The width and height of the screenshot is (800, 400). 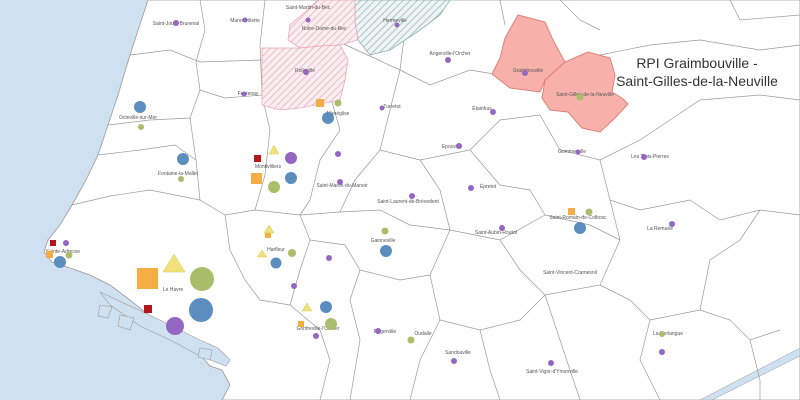 What do you see at coordinates (496, 233) in the screenshot?
I see `label-saint-aubin-routot: Saint-Aubin-Routot` at bounding box center [496, 233].